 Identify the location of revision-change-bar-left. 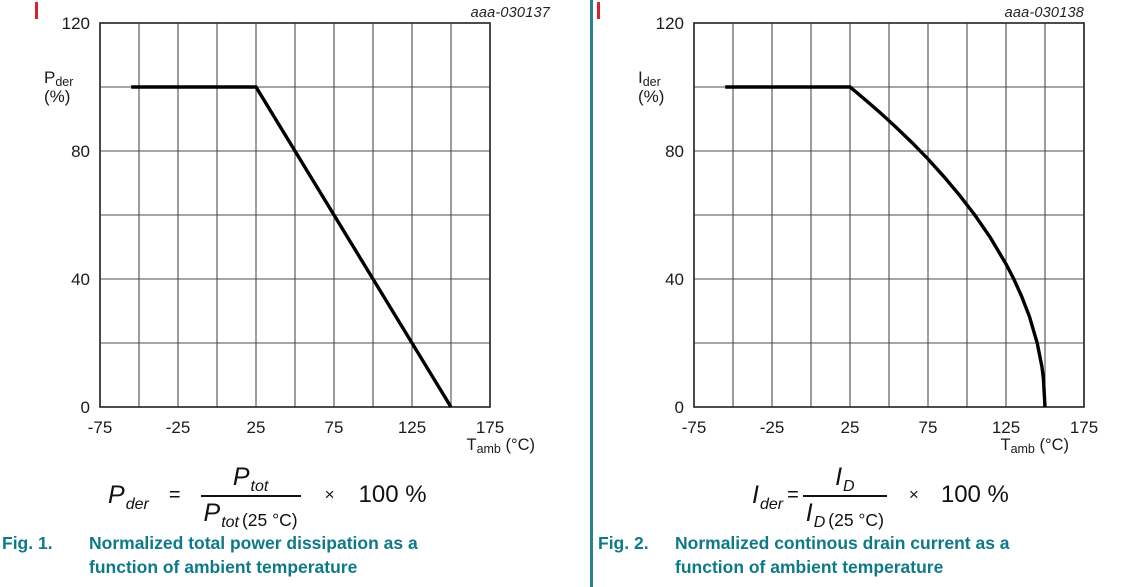
(36, 10).